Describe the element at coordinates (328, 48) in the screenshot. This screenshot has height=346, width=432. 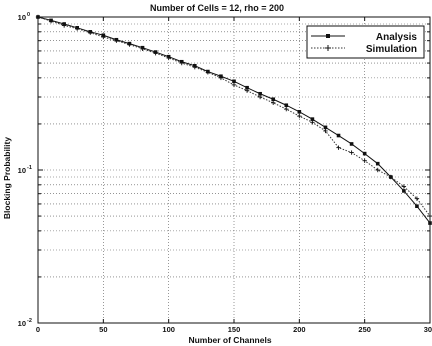
I see `legend-marker-simulation` at that location.